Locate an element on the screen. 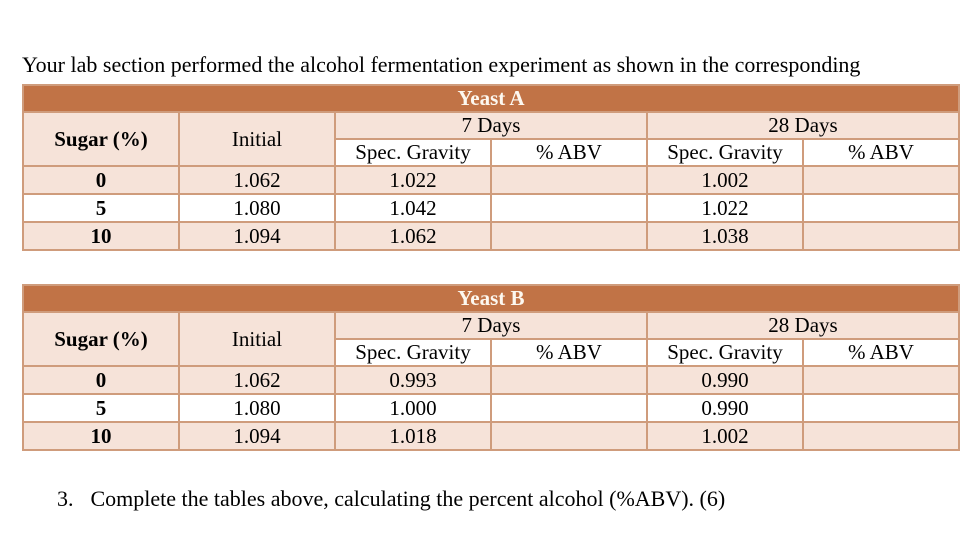 The height and width of the screenshot is (552, 978). table-title: Yeast A is located at coordinates (491, 98).